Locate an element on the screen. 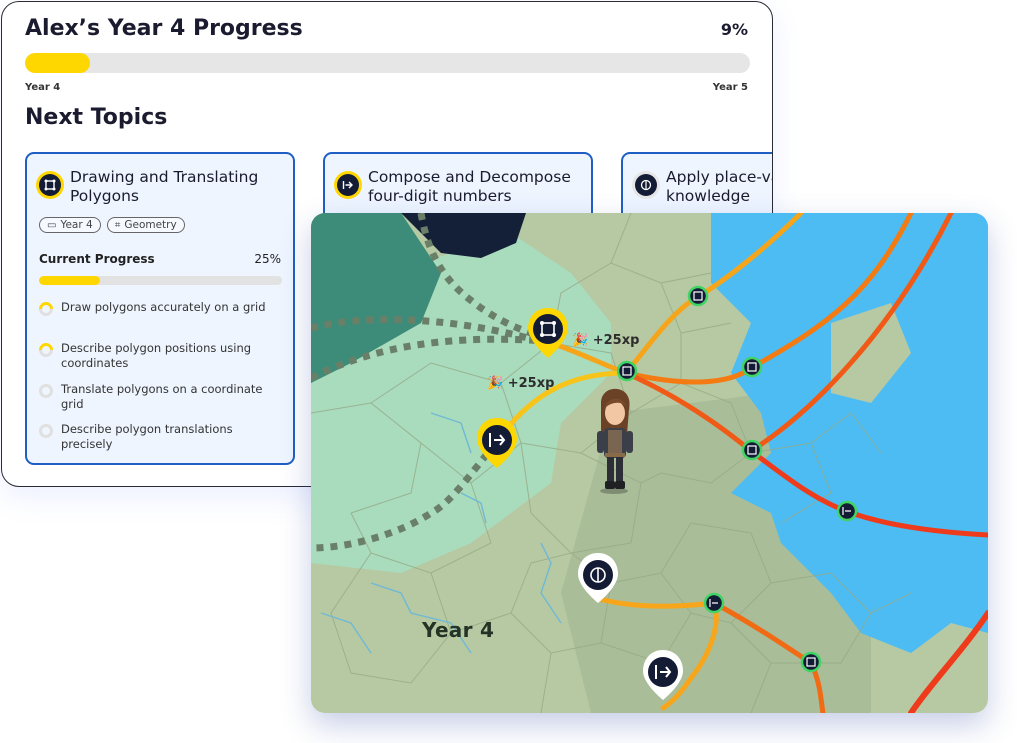 This screenshot has width=1017, height=743. brain-icon is located at coordinates (646, 185).